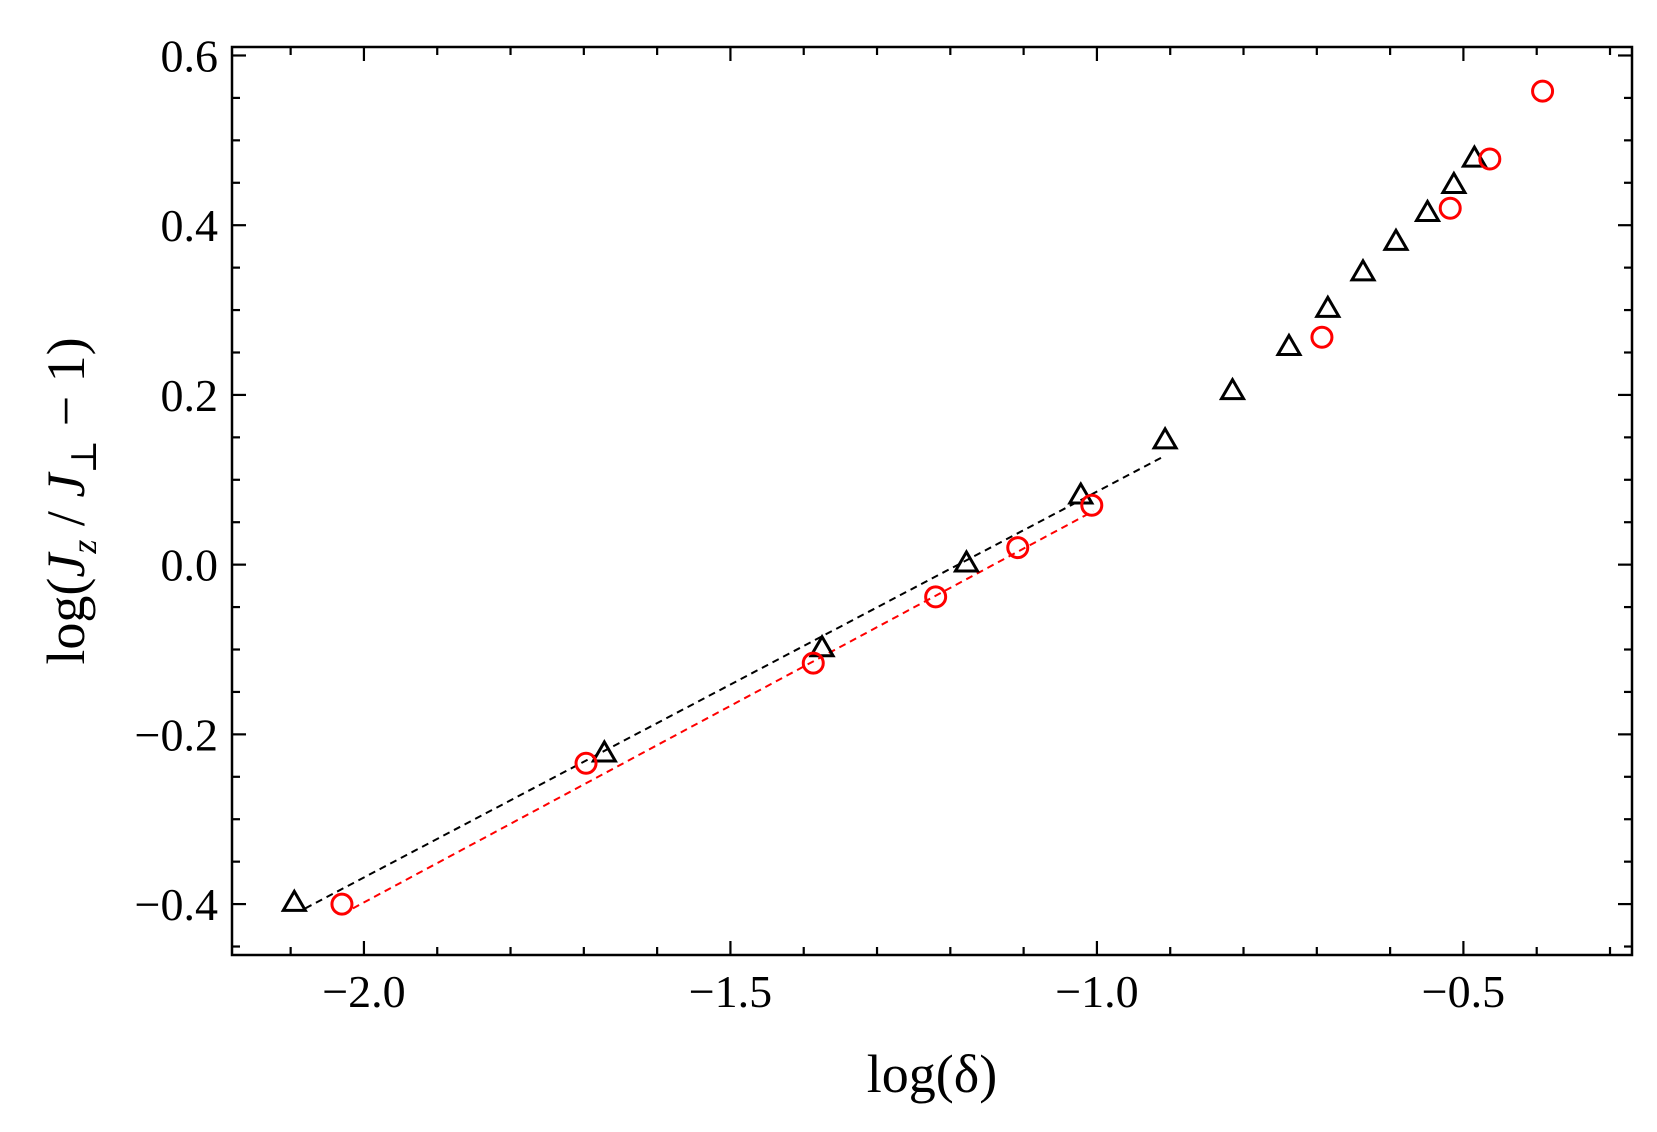 Image resolution: width=1657 pixels, height=1132 pixels. I want to click on y-title-jz: J, so click(66, 564).